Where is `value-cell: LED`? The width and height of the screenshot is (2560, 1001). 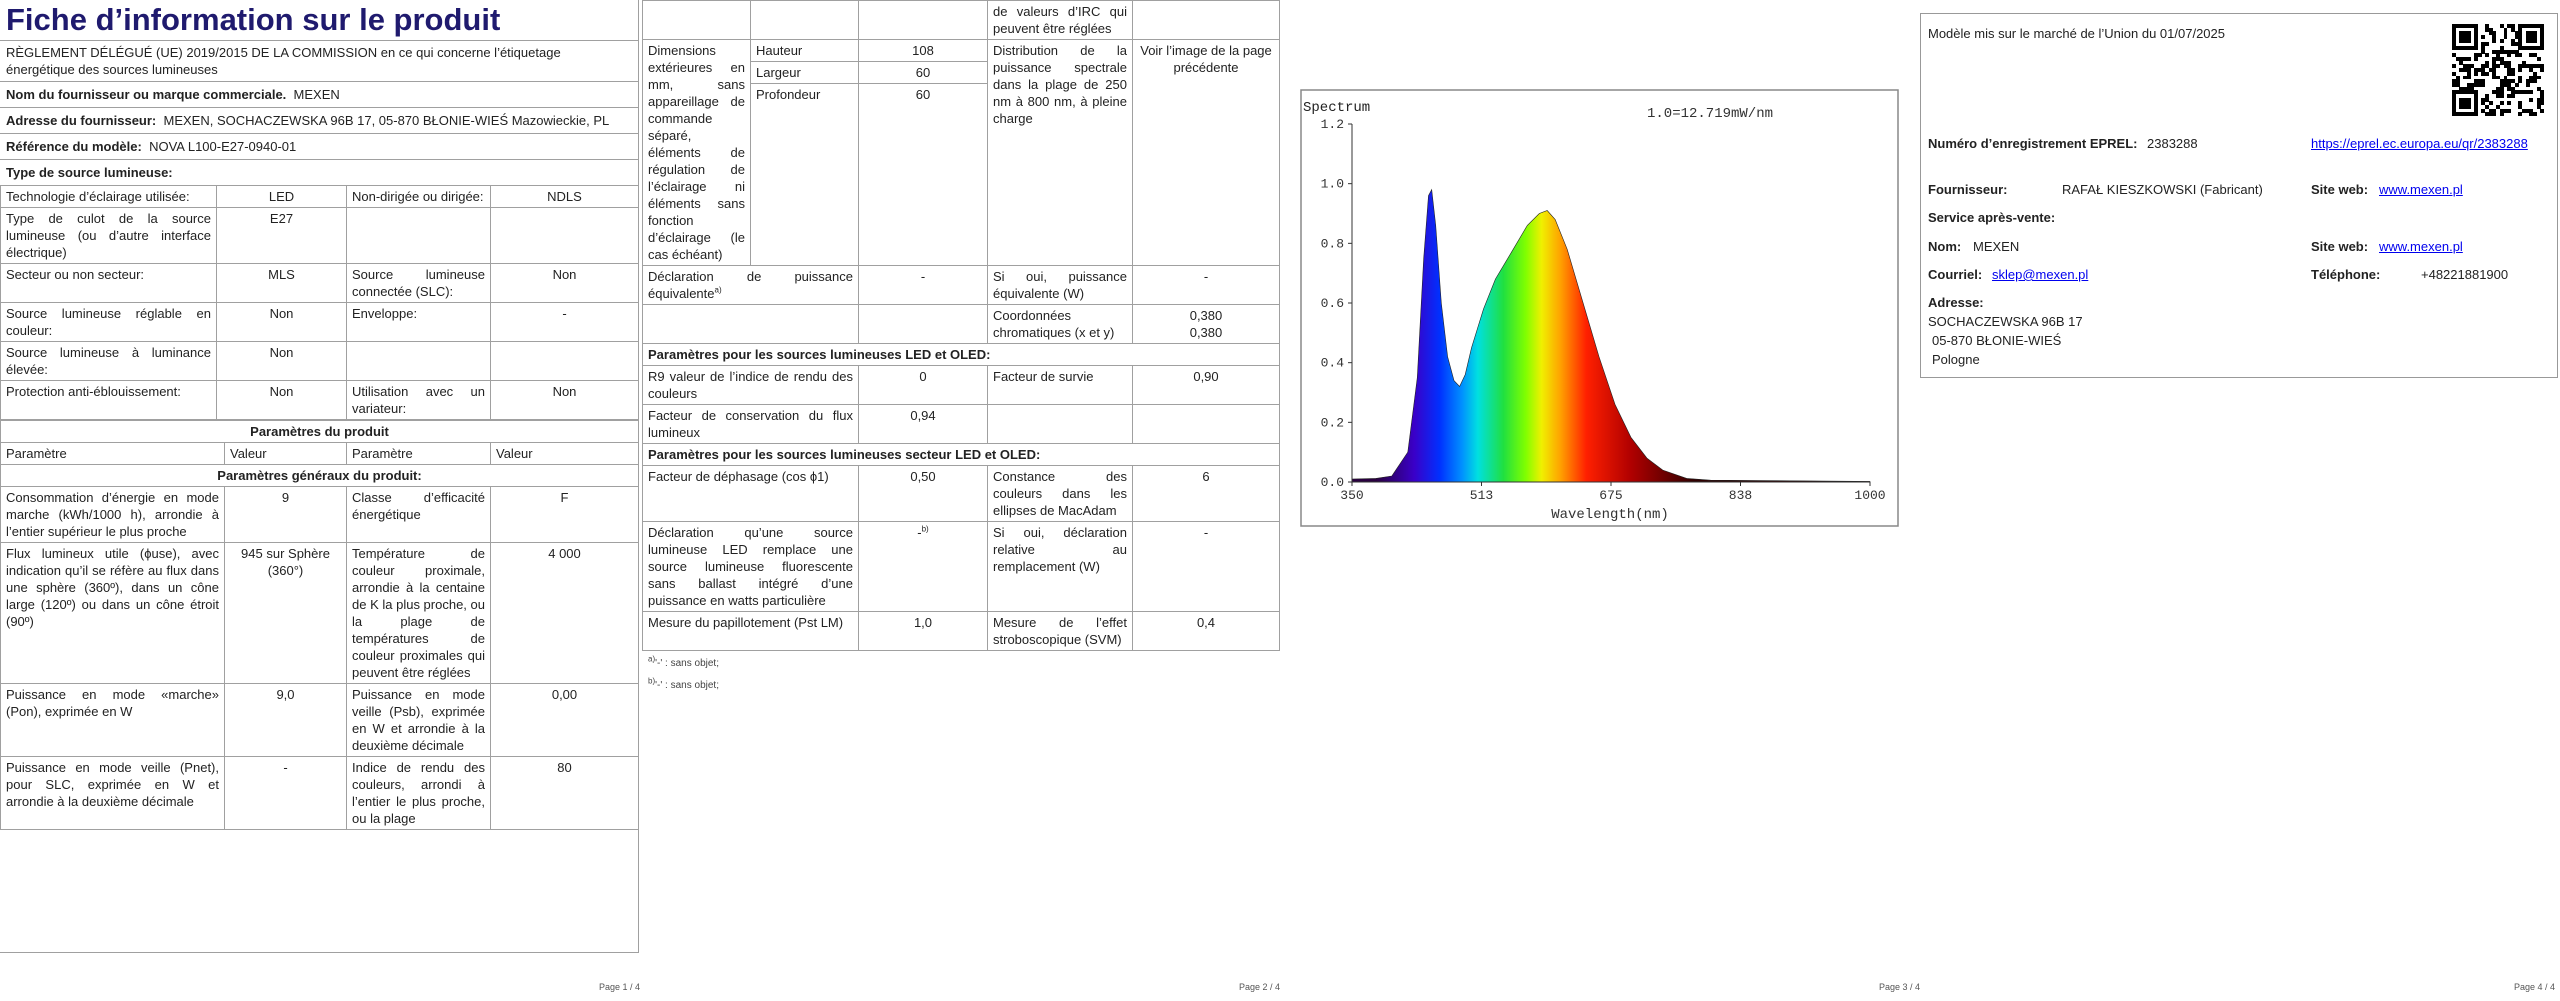 value-cell: LED is located at coordinates (281, 196).